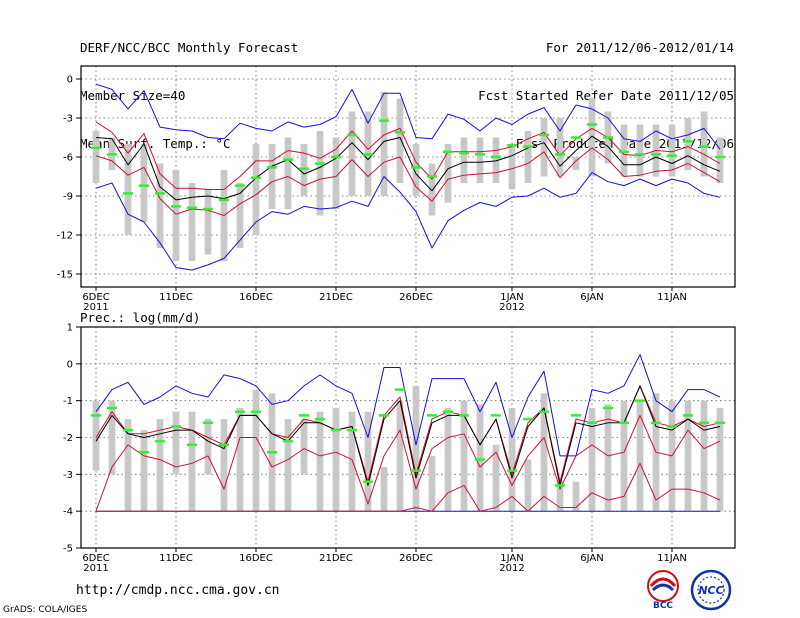 This screenshot has height=618, width=800. What do you see at coordinates (95, 297) in the screenshot?
I see `x-tick-label: 6DEC` at bounding box center [95, 297].